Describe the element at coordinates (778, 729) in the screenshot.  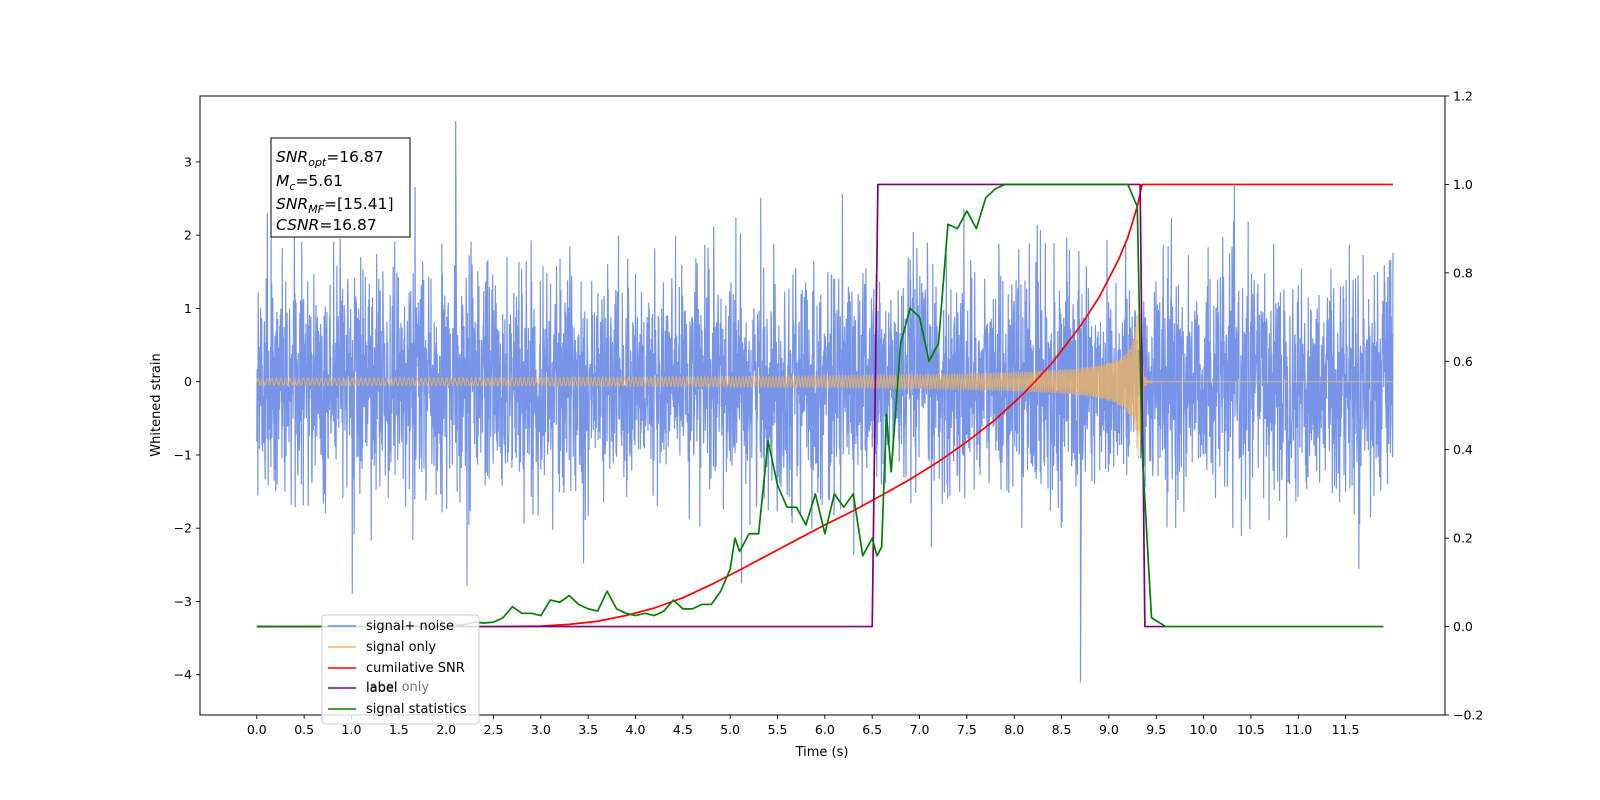
I see `x-tick-label: 5.5` at that location.